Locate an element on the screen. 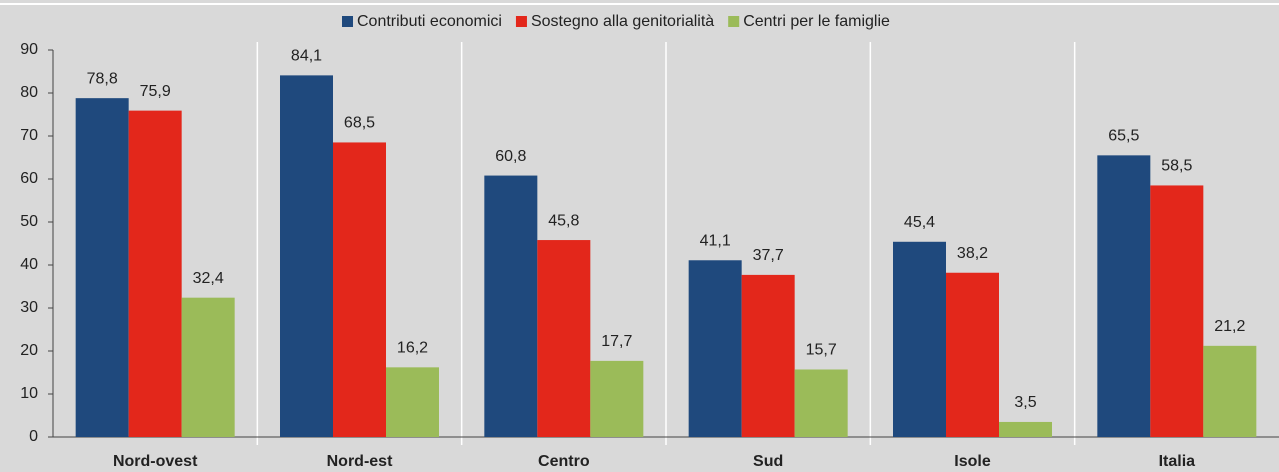  value-label: 68,5 is located at coordinates (359, 123).